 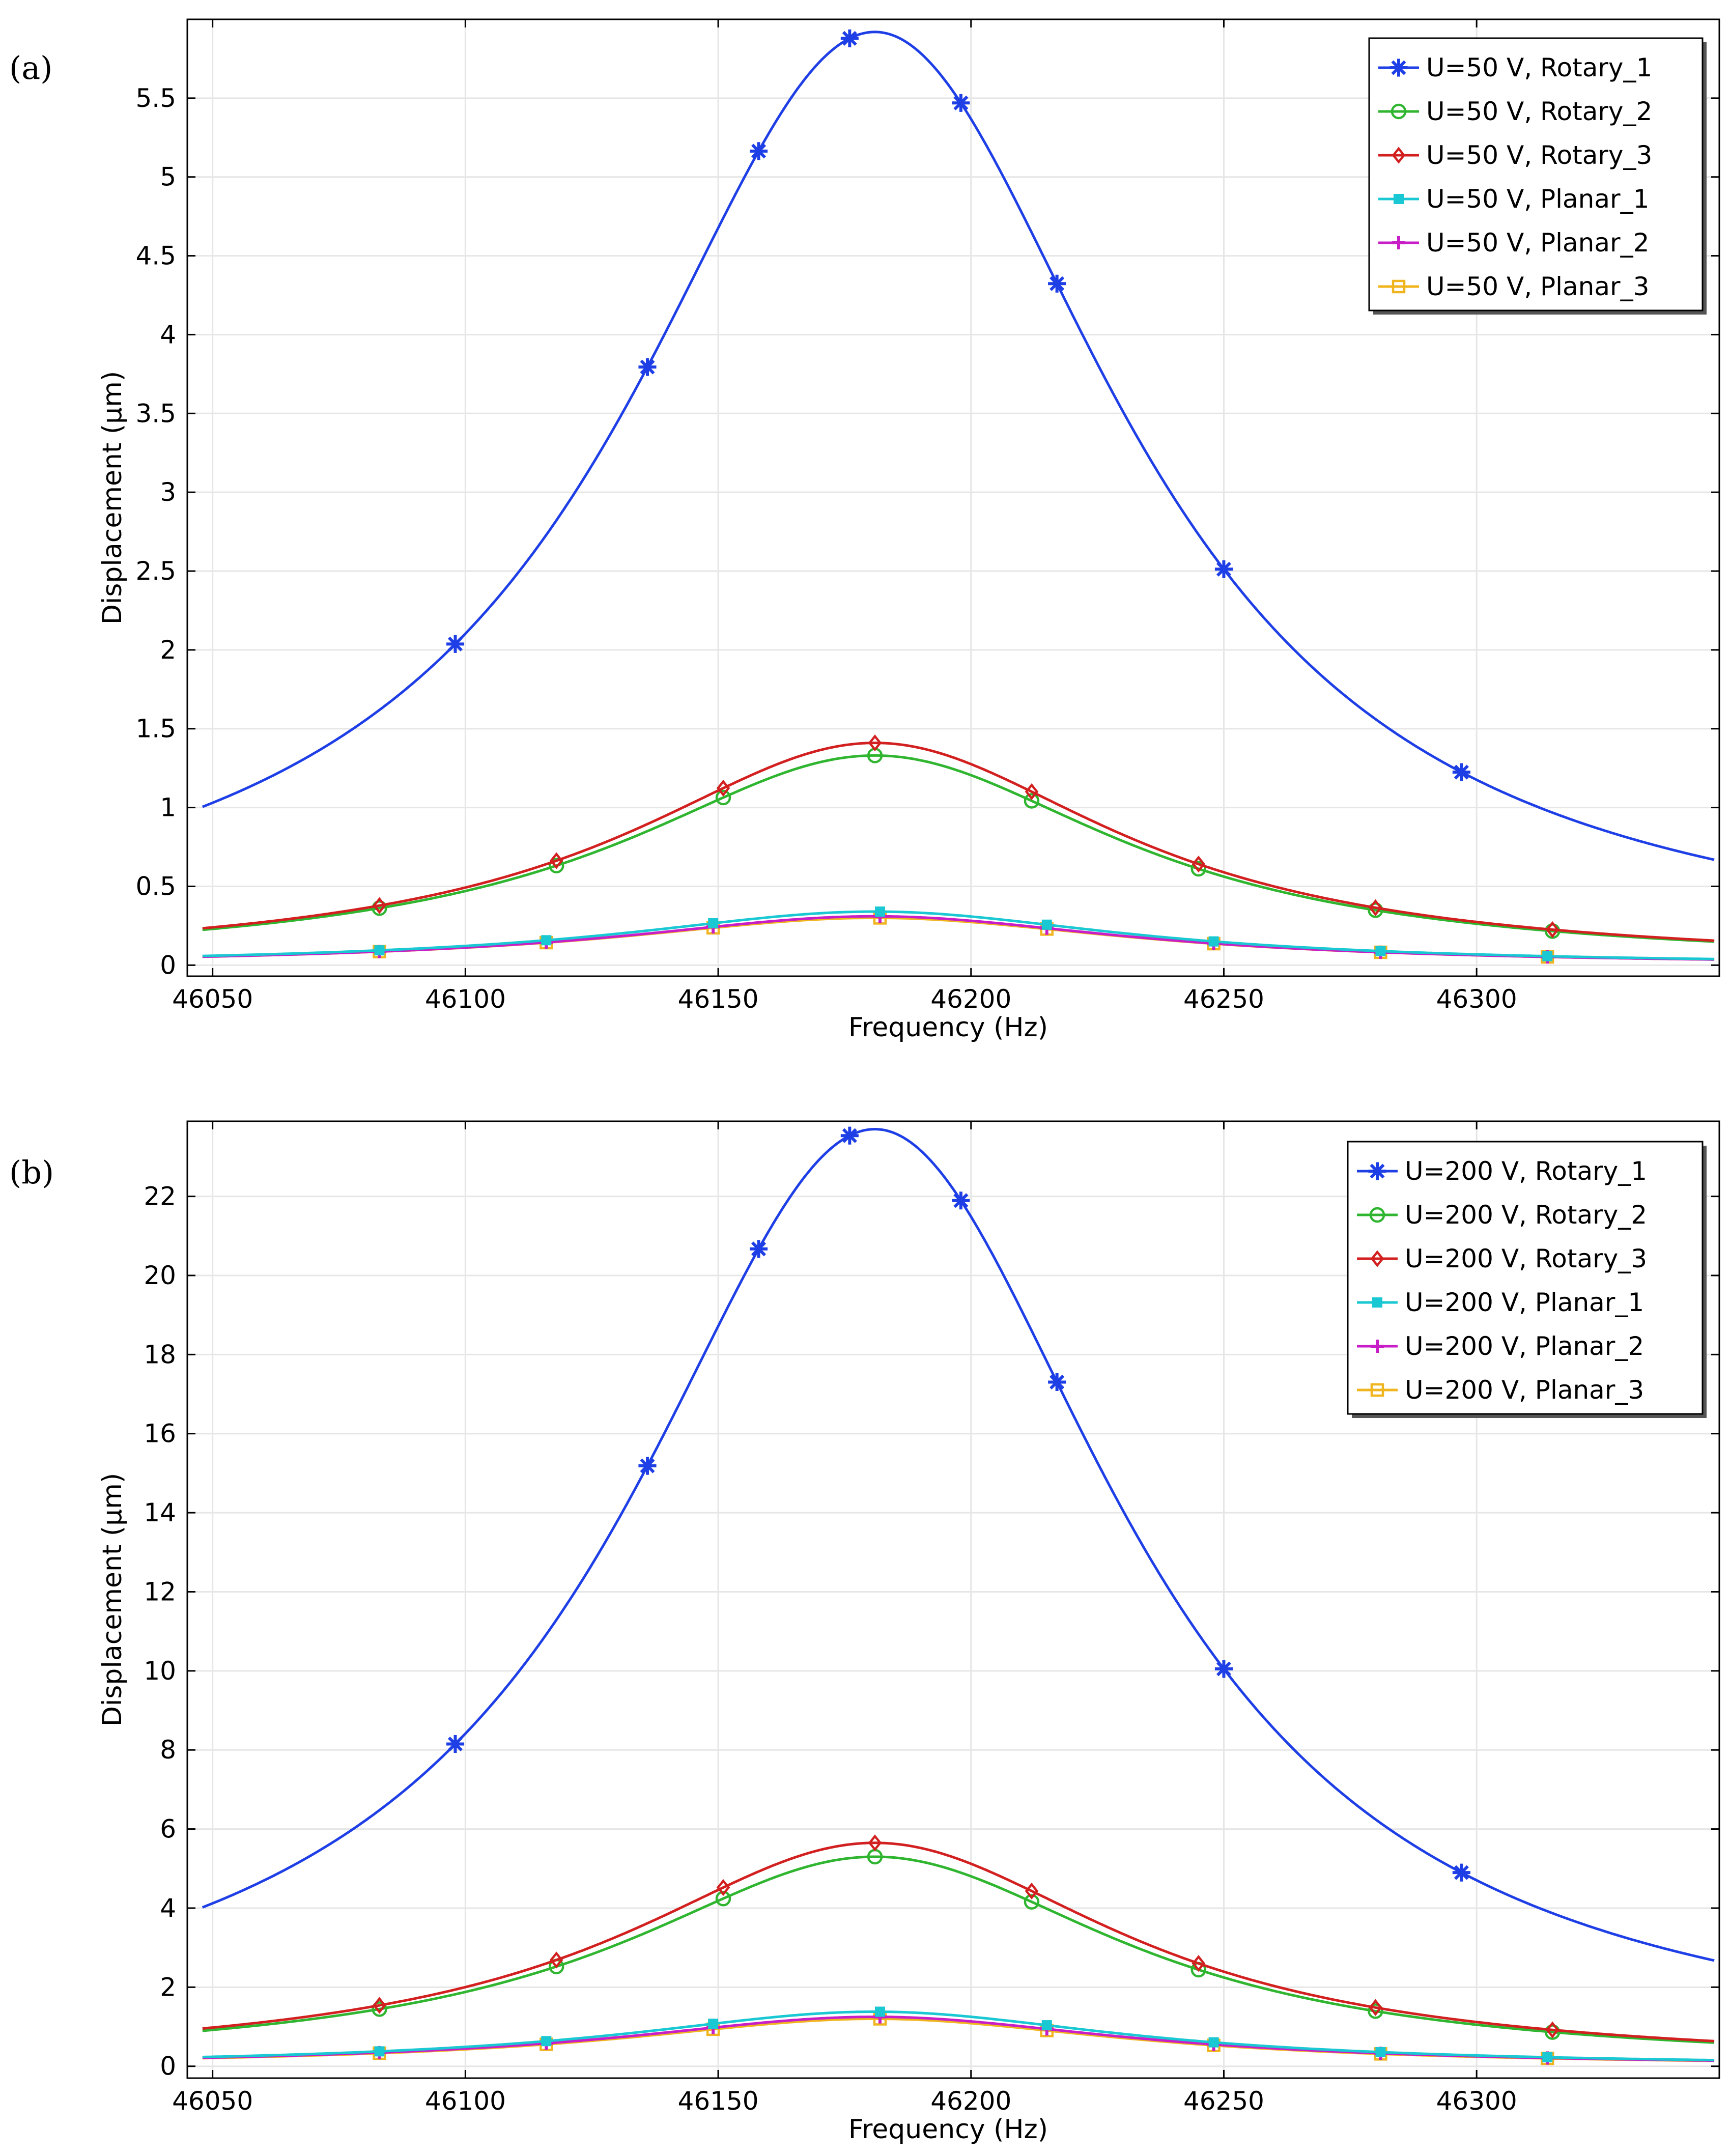 I want to click on y-tick-label: 12, so click(x=160, y=1591).